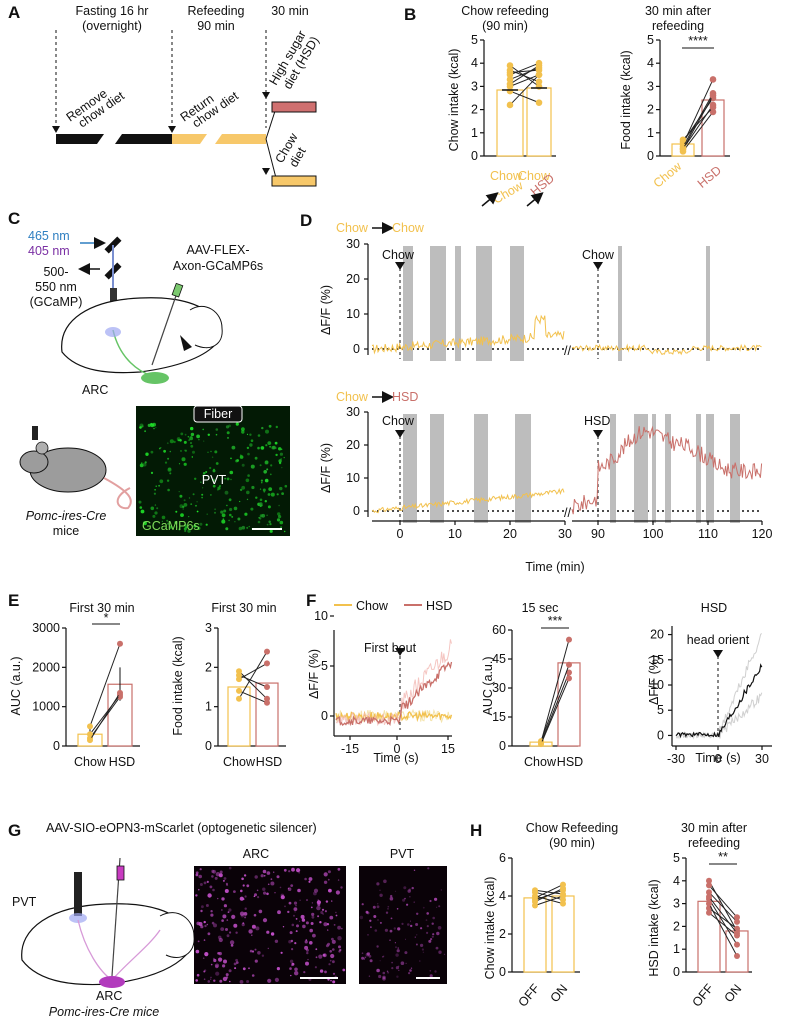 The image size is (791, 1024). Describe the element at coordinates (510, 123) in the screenshot. I see `bar-chow-chow` at that location.